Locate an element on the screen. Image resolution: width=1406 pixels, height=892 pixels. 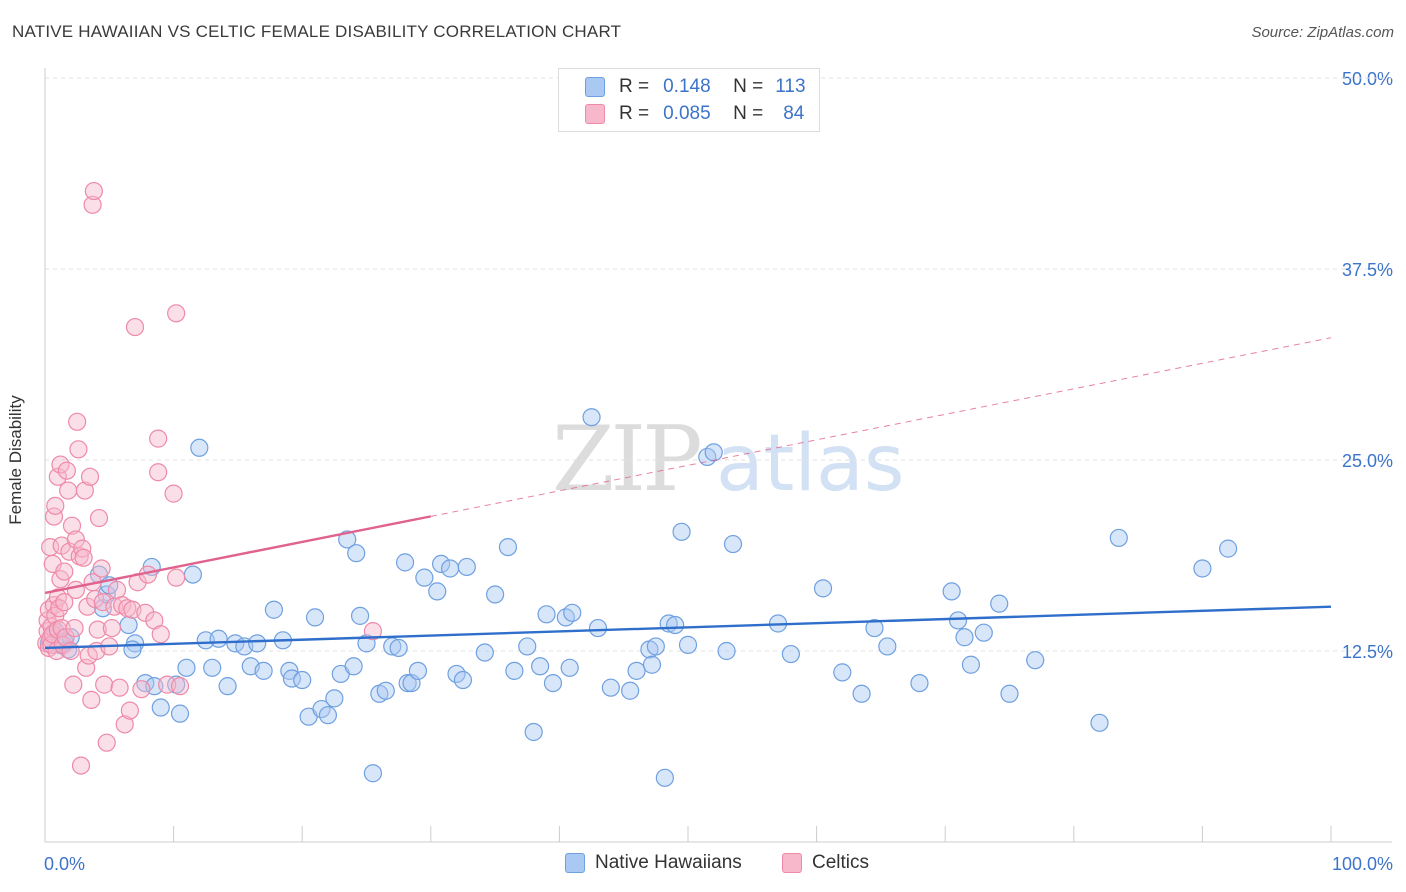
legend-label: Native Hawaiians is located at coordinates (668, 862).